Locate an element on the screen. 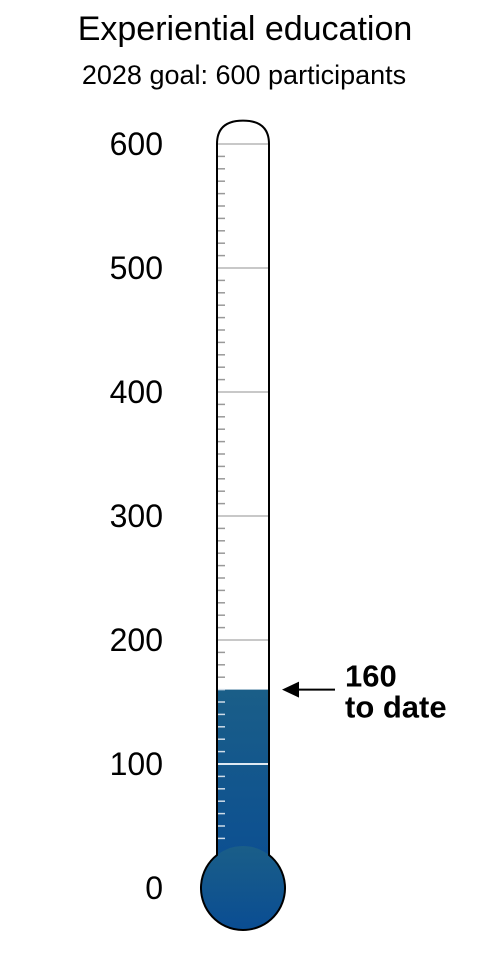  minor-ticks is located at coordinates (221, 497).